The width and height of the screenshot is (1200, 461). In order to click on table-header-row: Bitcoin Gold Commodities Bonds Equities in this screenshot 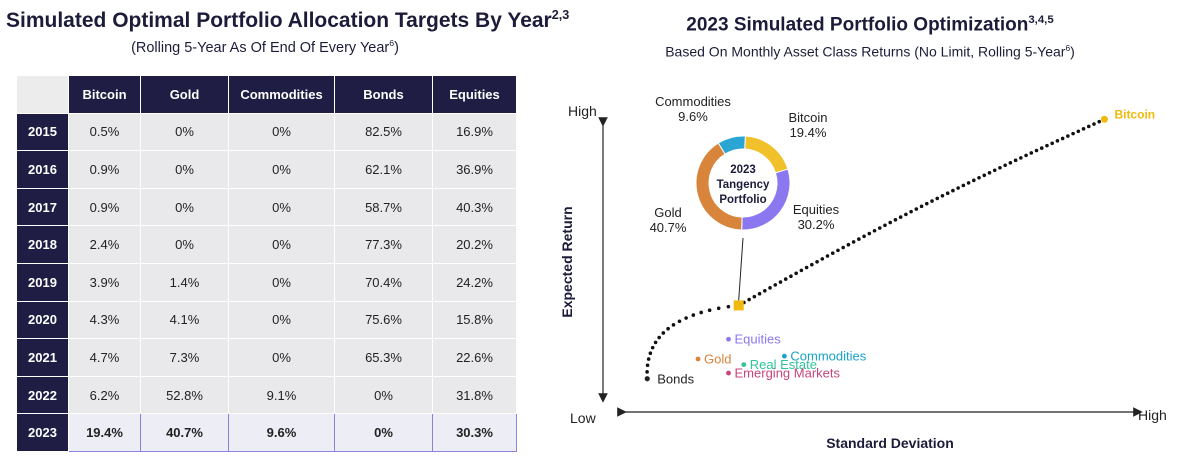, I will do `click(266, 94)`.